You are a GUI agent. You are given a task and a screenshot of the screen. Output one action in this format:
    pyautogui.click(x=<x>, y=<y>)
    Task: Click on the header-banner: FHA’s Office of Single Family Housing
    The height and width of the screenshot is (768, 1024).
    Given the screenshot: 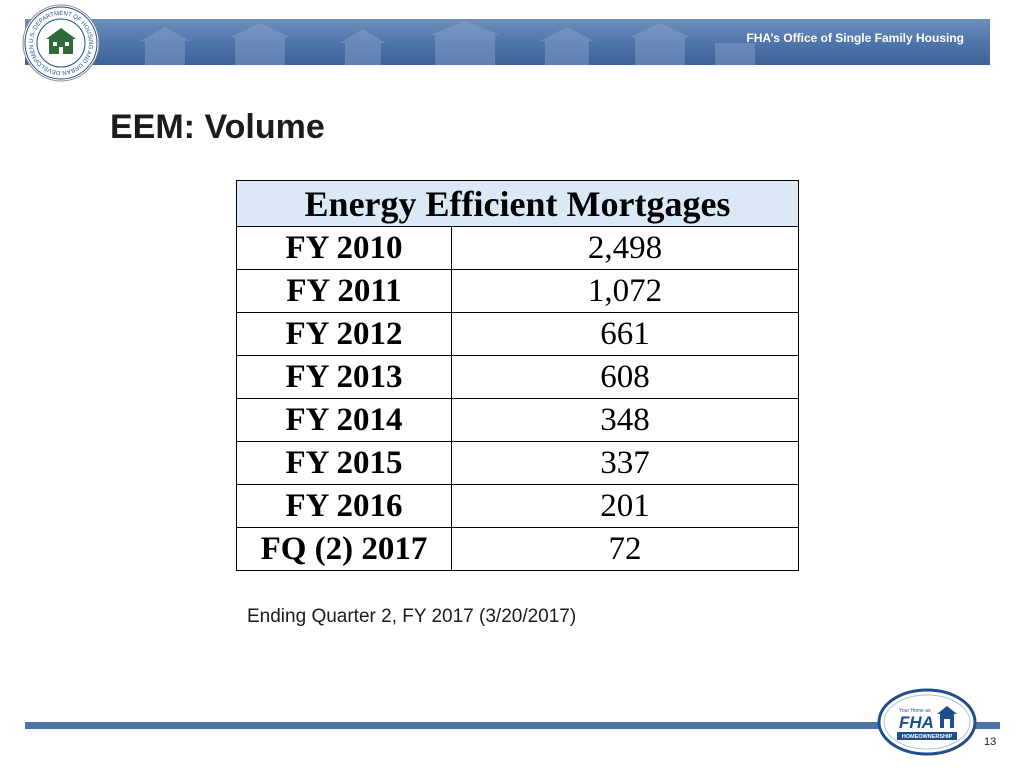 What is the action you would take?
    pyautogui.click(x=507, y=42)
    